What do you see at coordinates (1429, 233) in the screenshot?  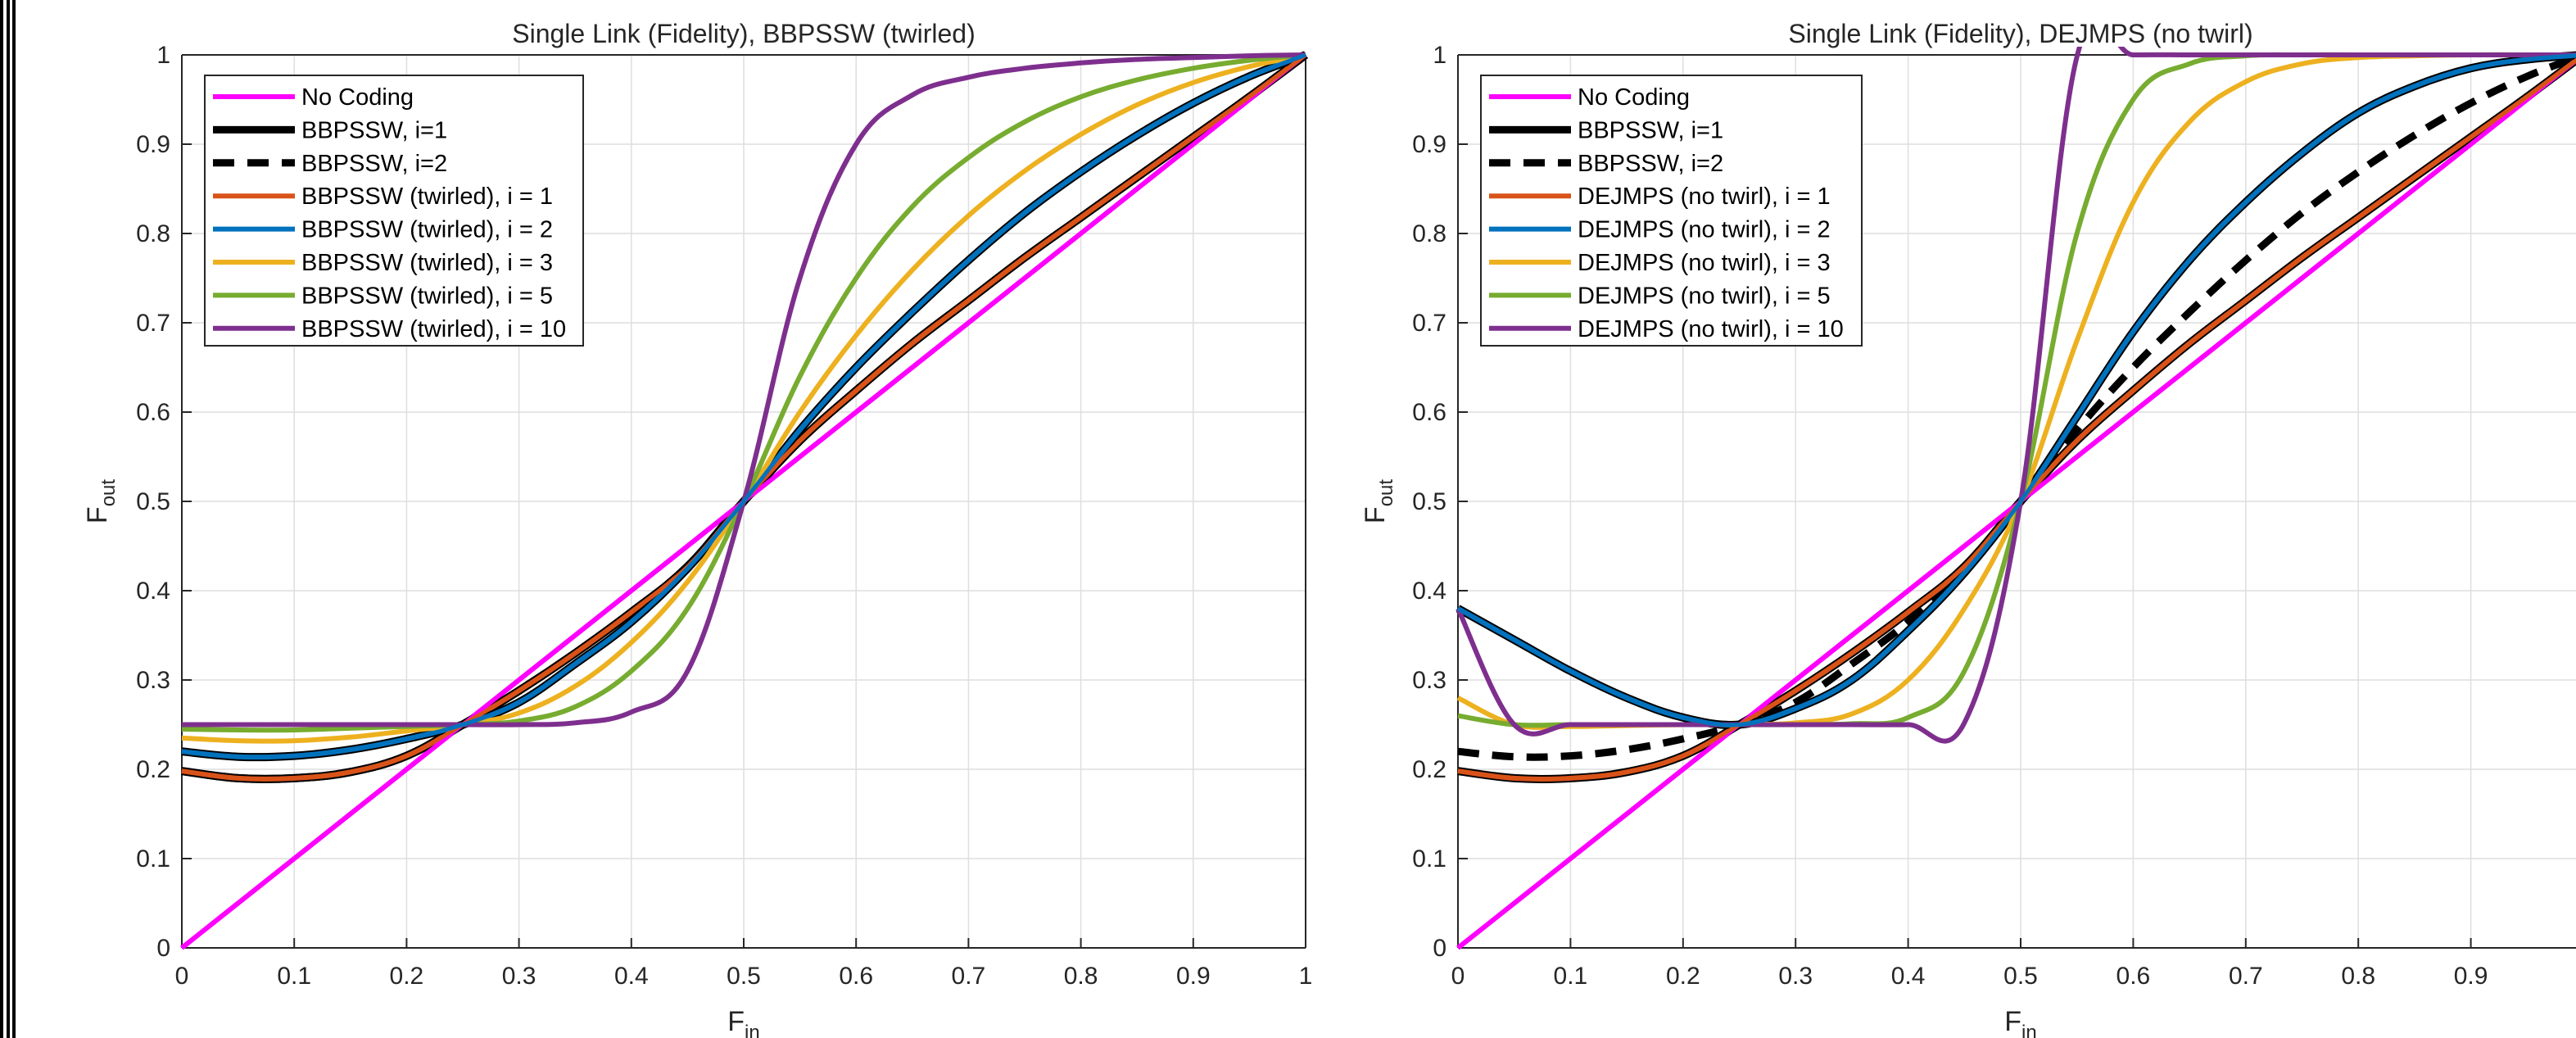 I see `right-ytick-label: 0.8` at bounding box center [1429, 233].